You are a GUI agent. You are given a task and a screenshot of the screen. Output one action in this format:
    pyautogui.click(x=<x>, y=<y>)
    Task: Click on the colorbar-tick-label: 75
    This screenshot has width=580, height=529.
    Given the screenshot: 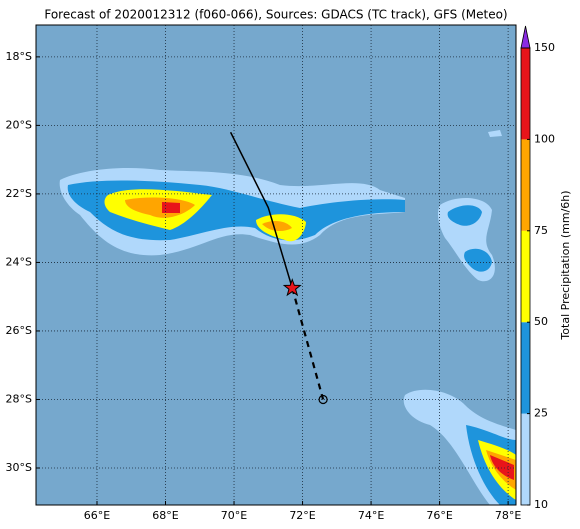 What is the action you would take?
    pyautogui.click(x=541, y=230)
    